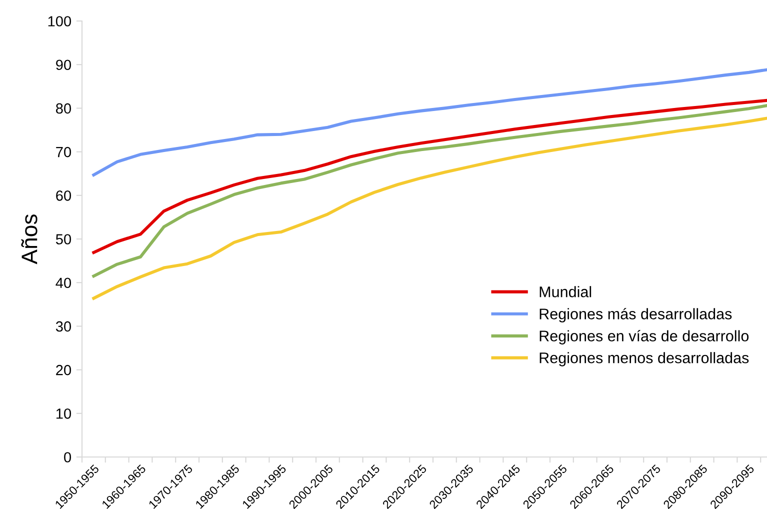 This screenshot has width=767, height=509. I want to click on y-tick-label: 80, so click(64, 108).